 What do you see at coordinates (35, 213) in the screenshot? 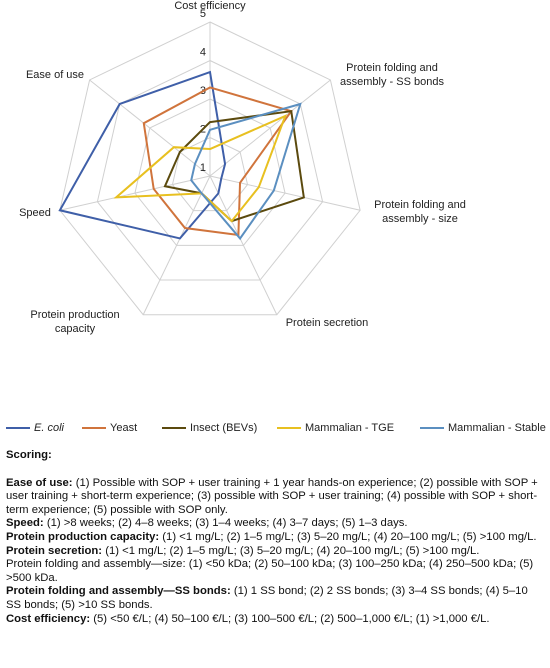
I see `axis-label: Speed` at bounding box center [35, 213].